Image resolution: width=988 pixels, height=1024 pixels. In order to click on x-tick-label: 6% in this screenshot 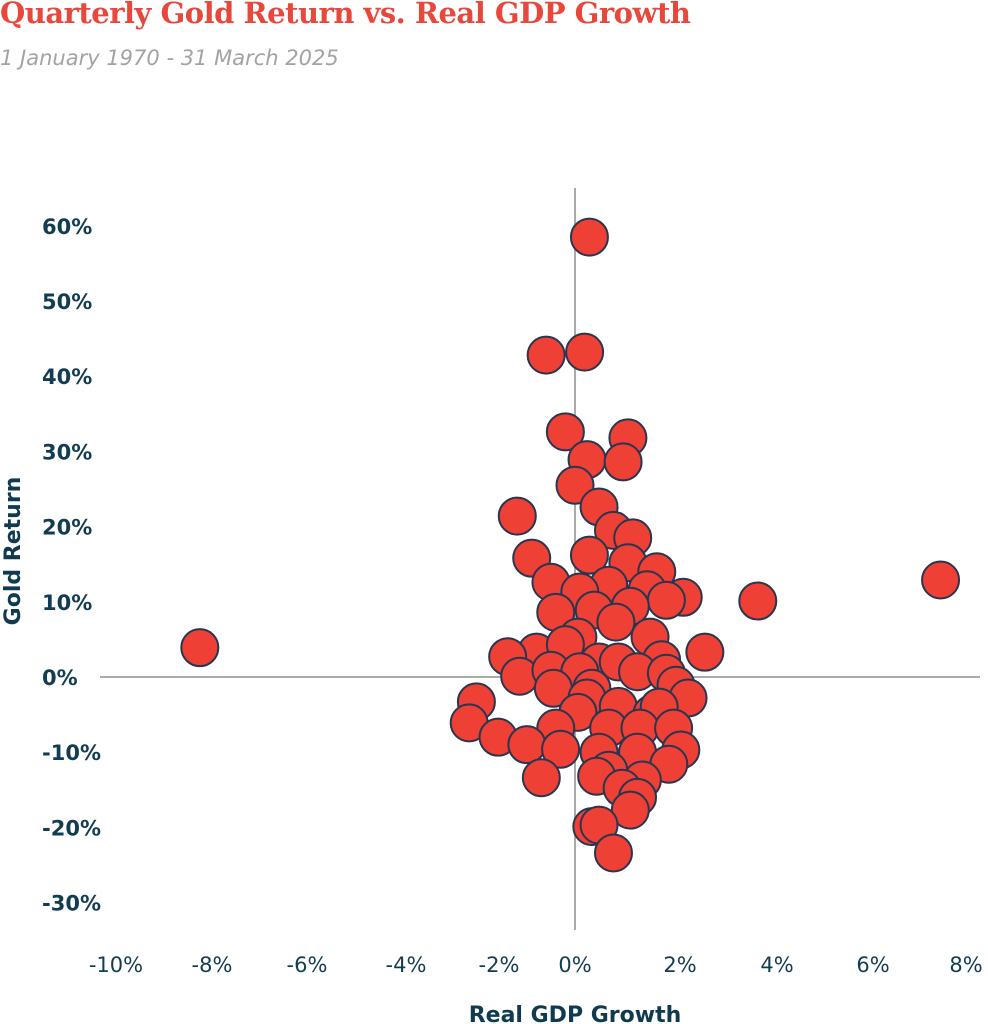, I will do `click(872, 965)`.